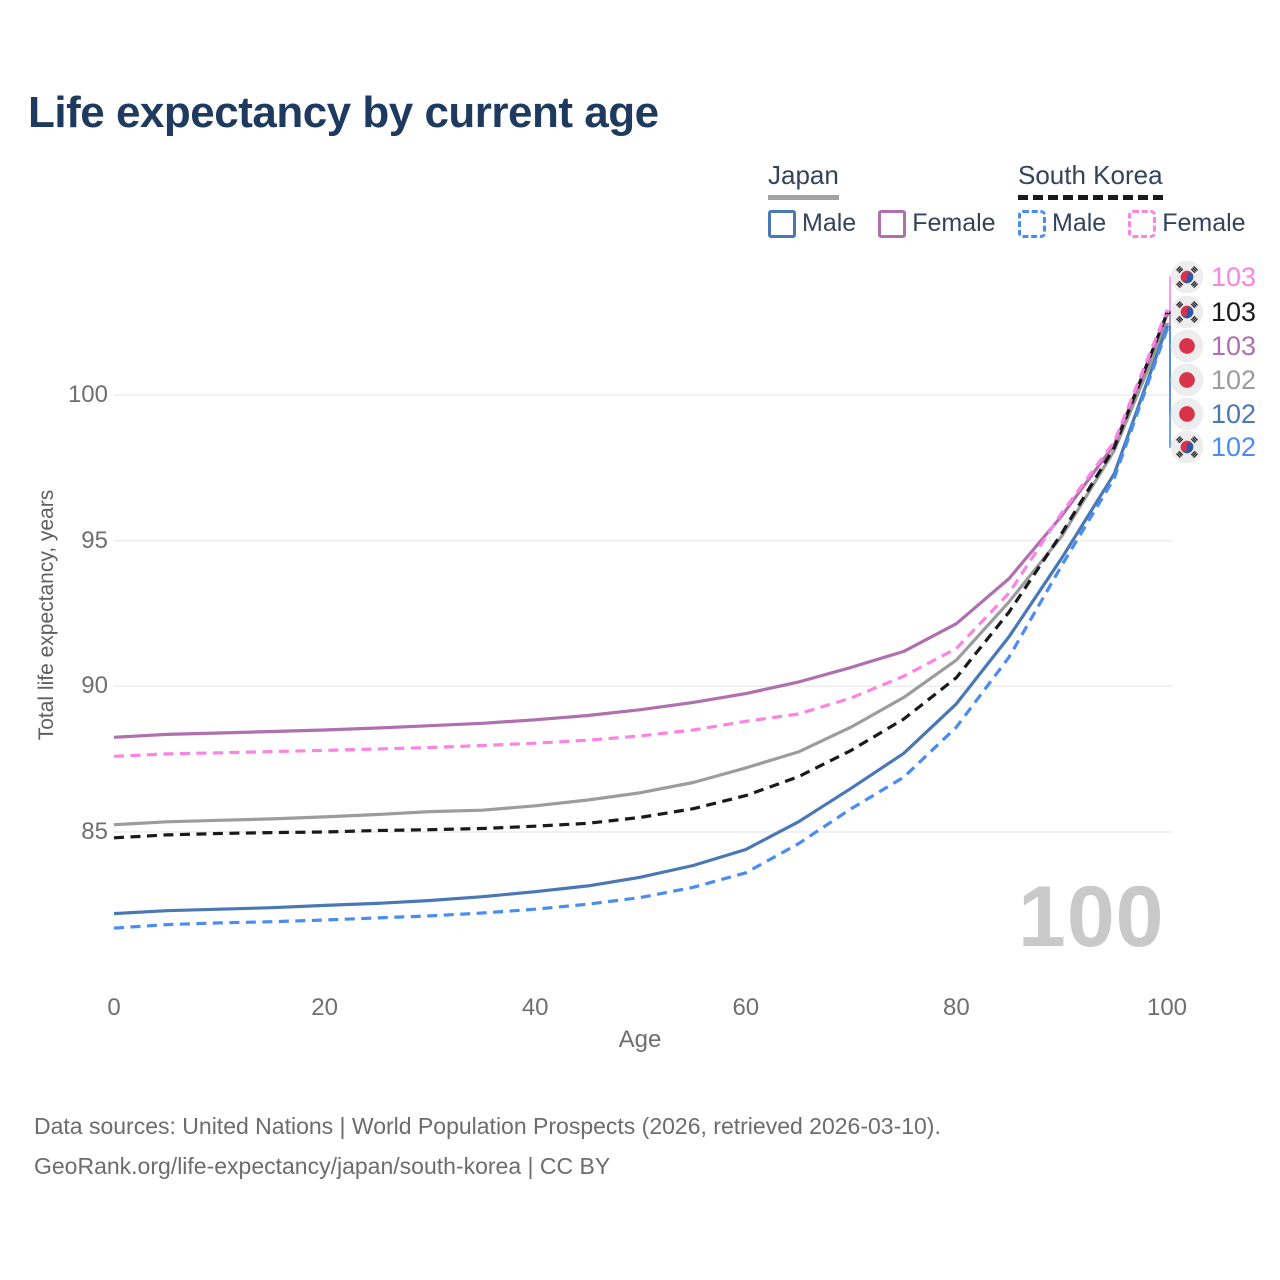  I want to click on x-tick-20: 20, so click(324, 1007).